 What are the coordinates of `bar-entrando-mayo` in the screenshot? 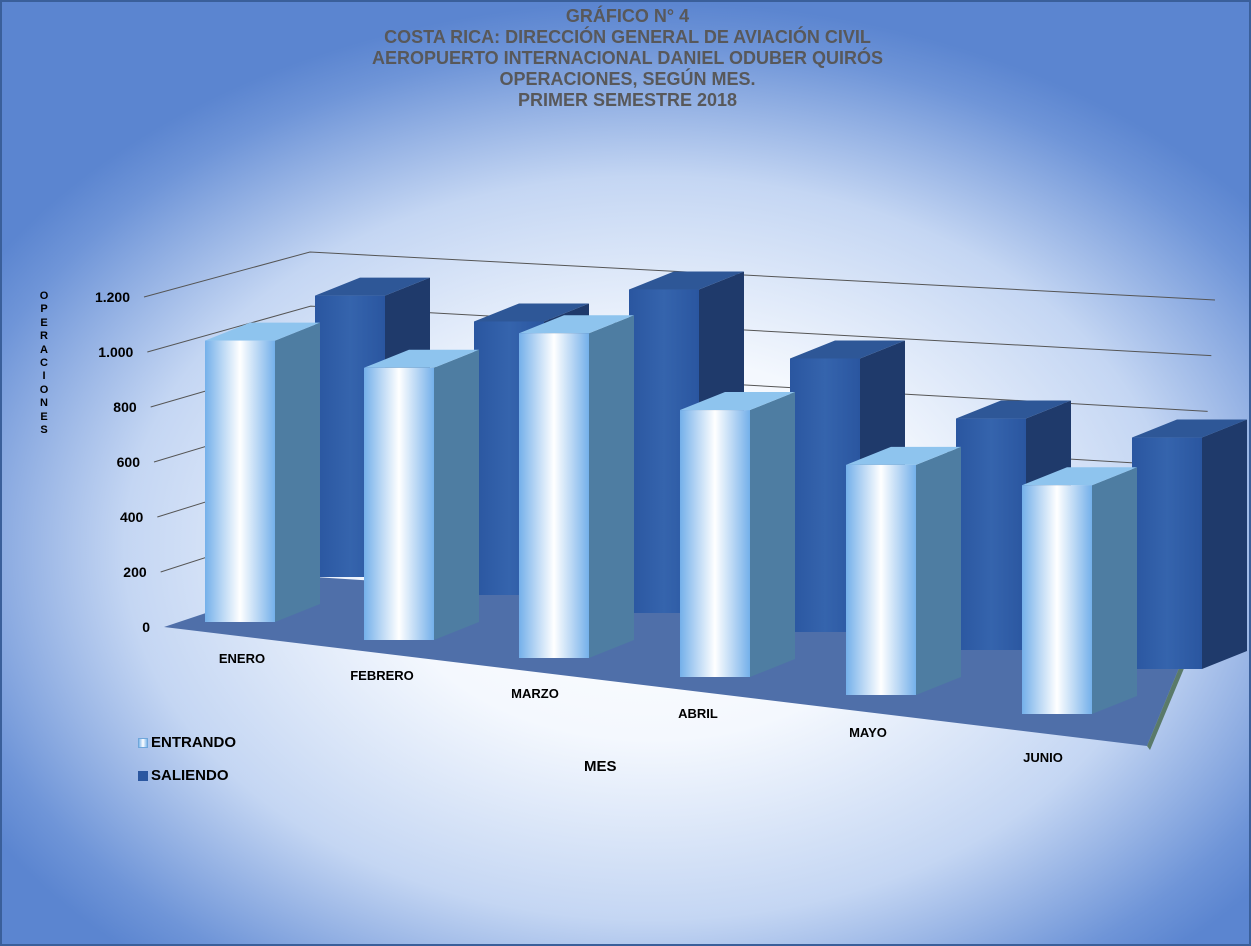 It's located at (903, 570).